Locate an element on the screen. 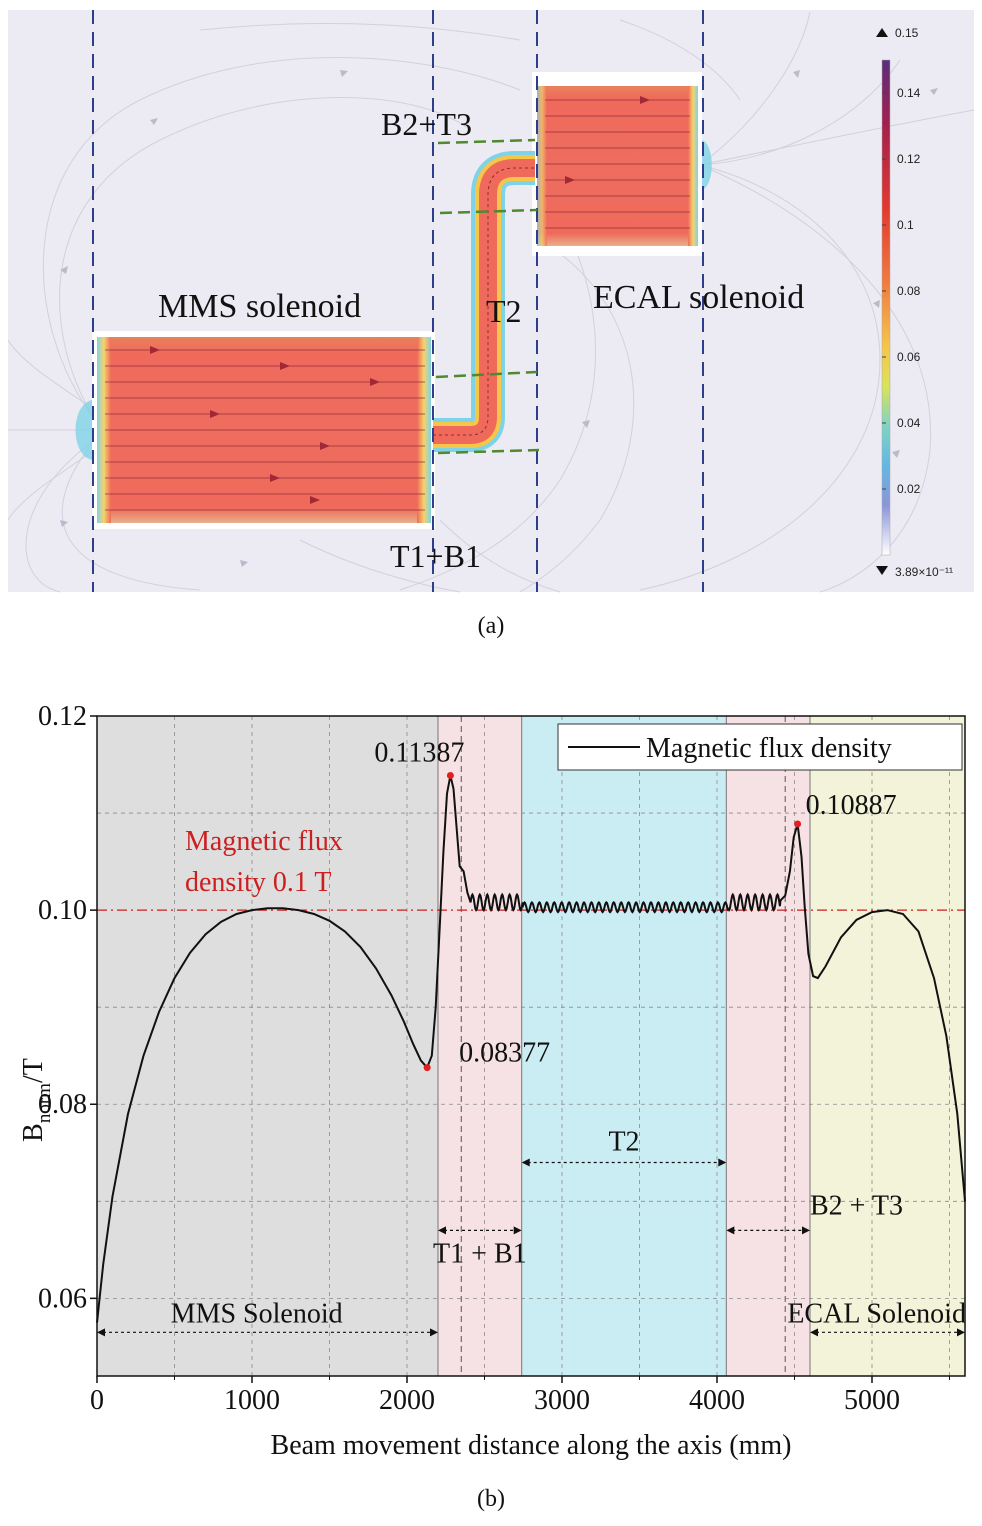  t2-label: T2 is located at coordinates (504, 311).